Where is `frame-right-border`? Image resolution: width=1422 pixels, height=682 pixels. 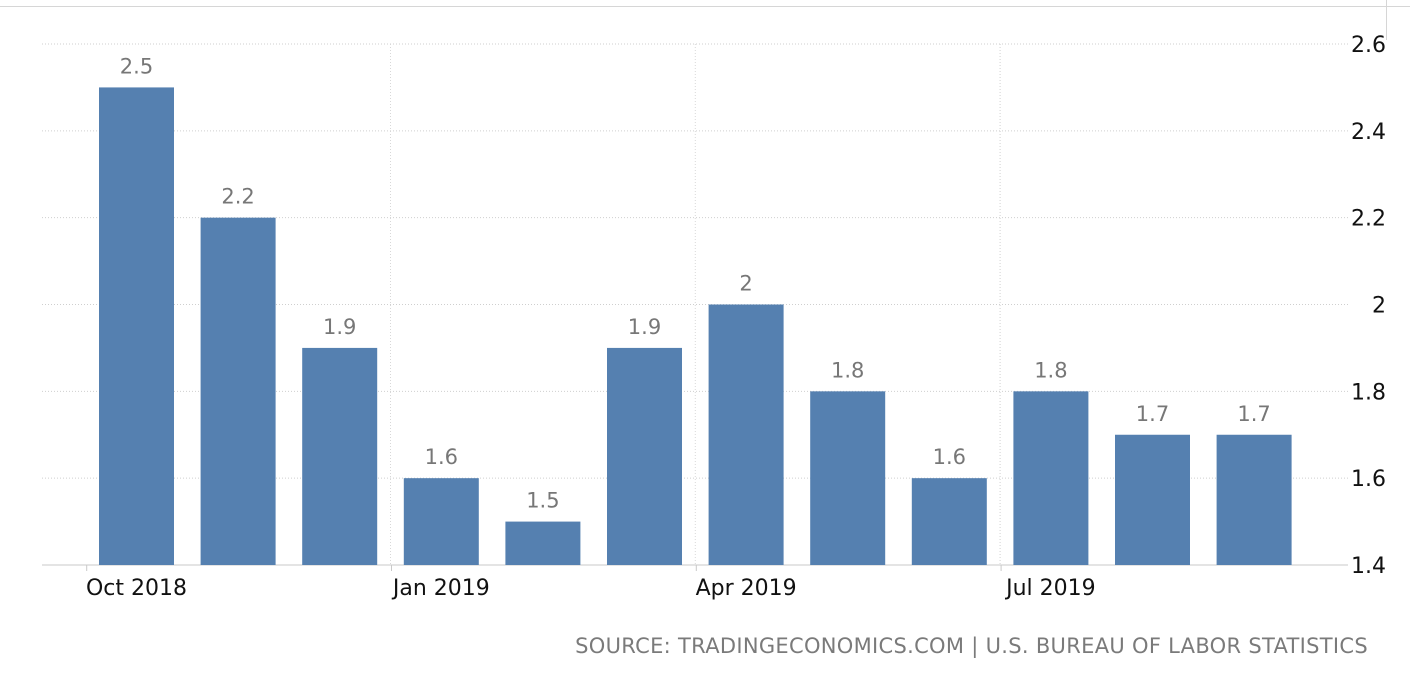 frame-right-border is located at coordinates (1386, 20).